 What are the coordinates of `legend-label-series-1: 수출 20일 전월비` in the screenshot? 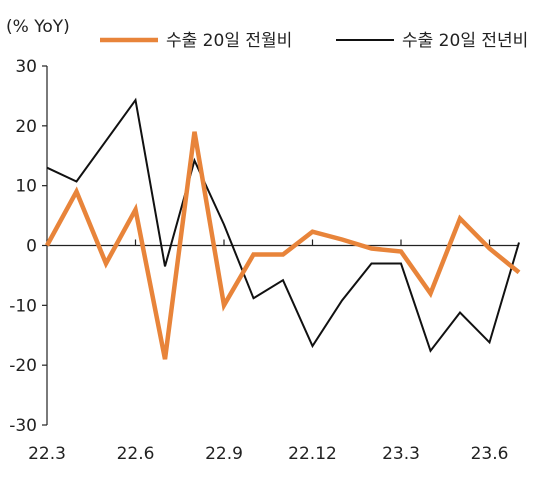 It's located at (229, 41).